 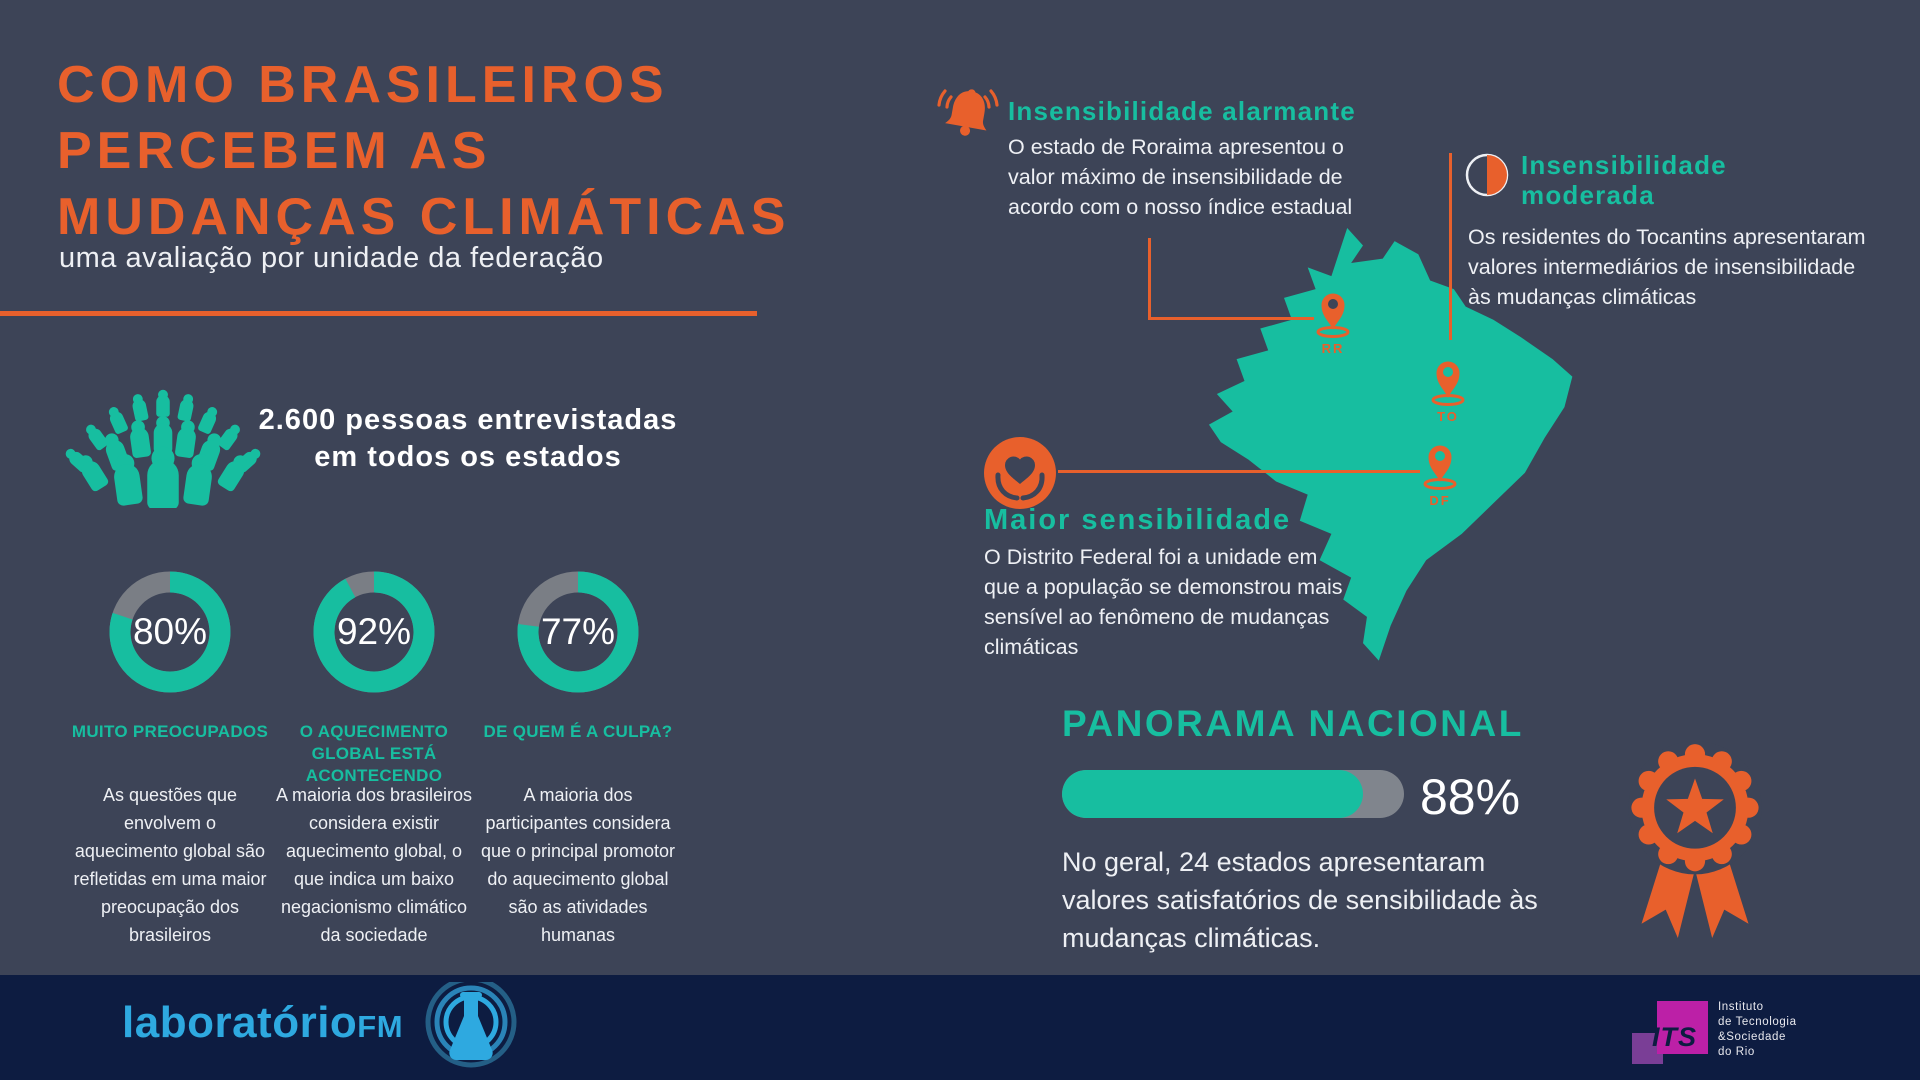 What do you see at coordinates (471, 1025) in the screenshot?
I see `flask-broadcast-icon` at bounding box center [471, 1025].